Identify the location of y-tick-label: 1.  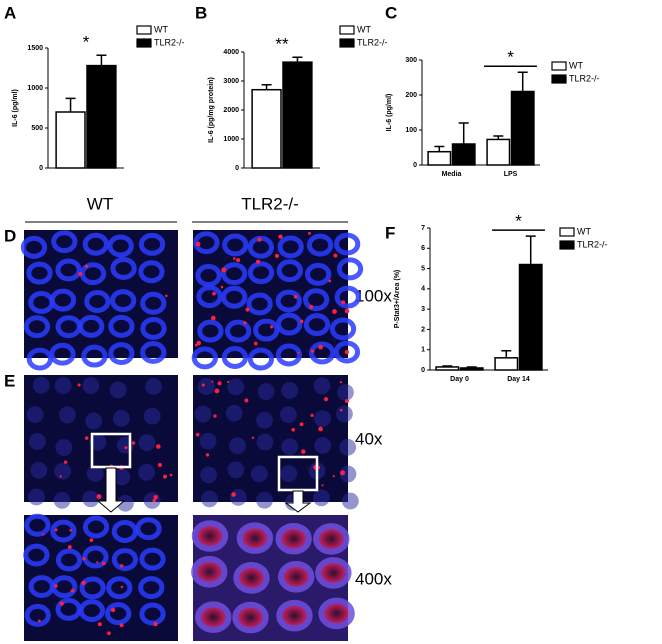
(423, 350).